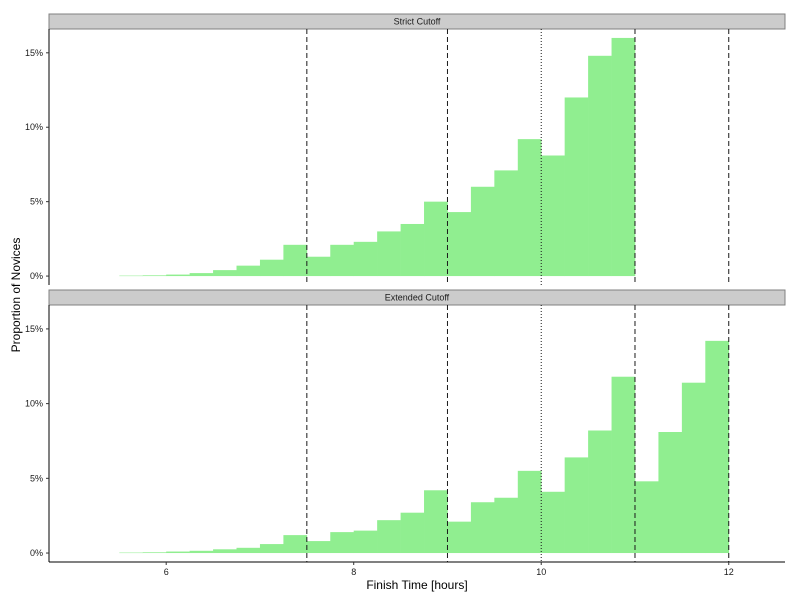 The height and width of the screenshot is (600, 800). I want to click on x-axis-title: Finish Time [hours], so click(416, 585).